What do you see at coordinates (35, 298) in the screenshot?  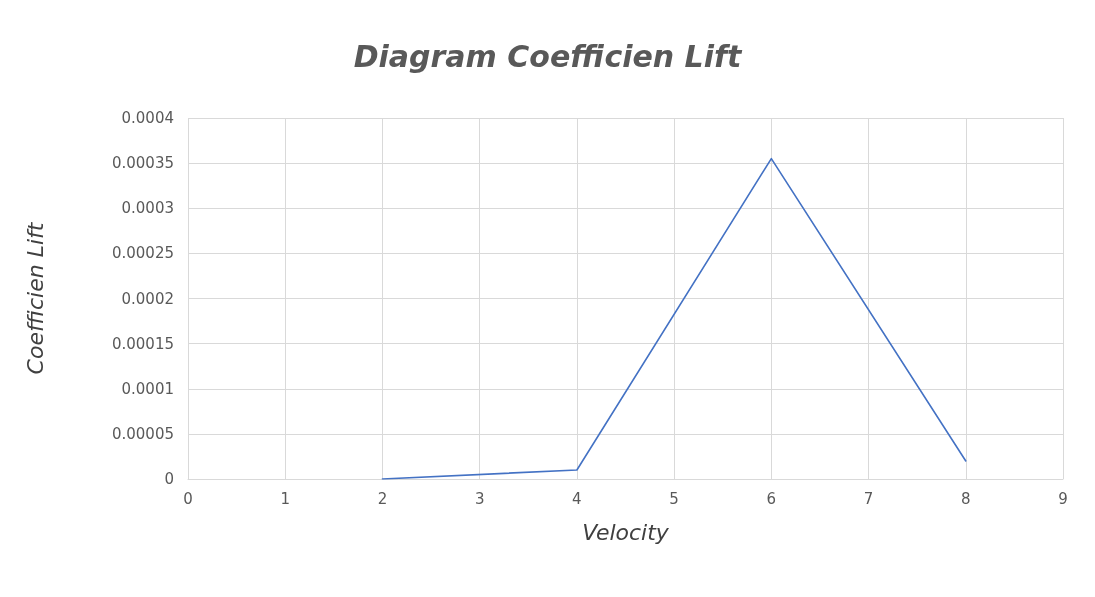 I see `y-axis-title: Coefficien Lift` at bounding box center [35, 298].